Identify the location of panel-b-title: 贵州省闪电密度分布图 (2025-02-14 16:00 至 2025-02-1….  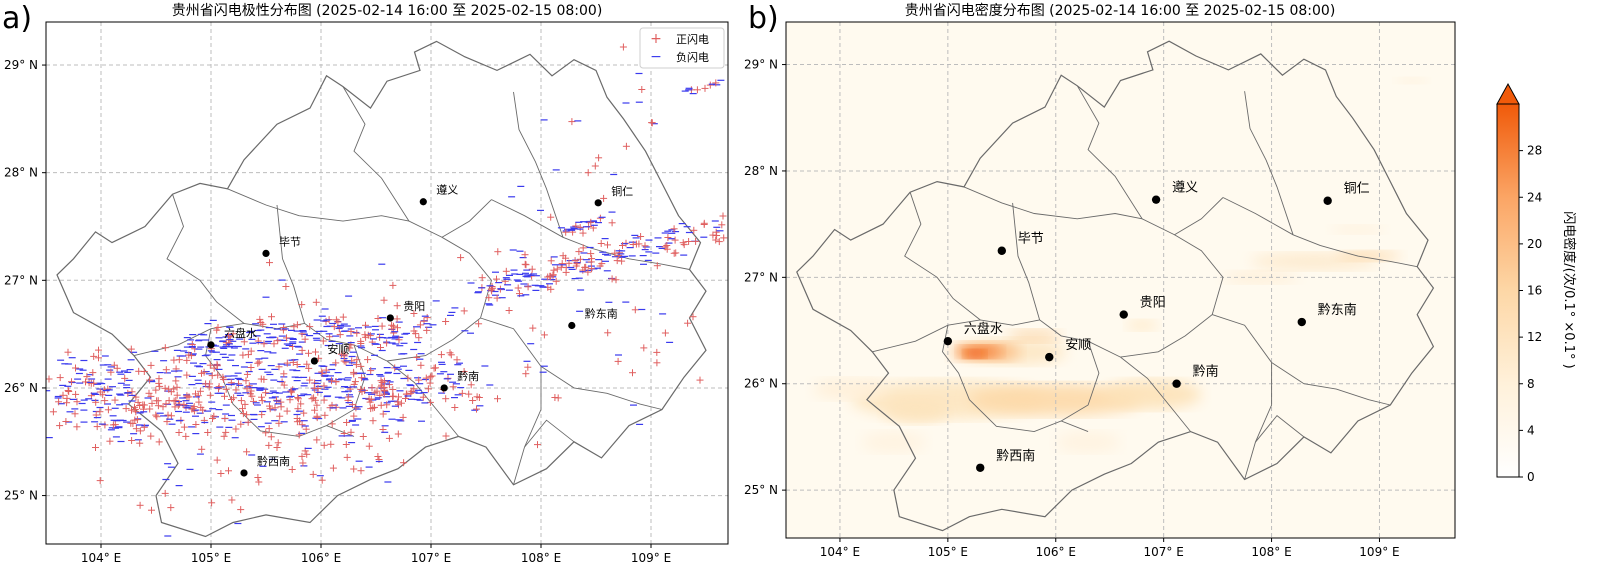
(1120, 10).